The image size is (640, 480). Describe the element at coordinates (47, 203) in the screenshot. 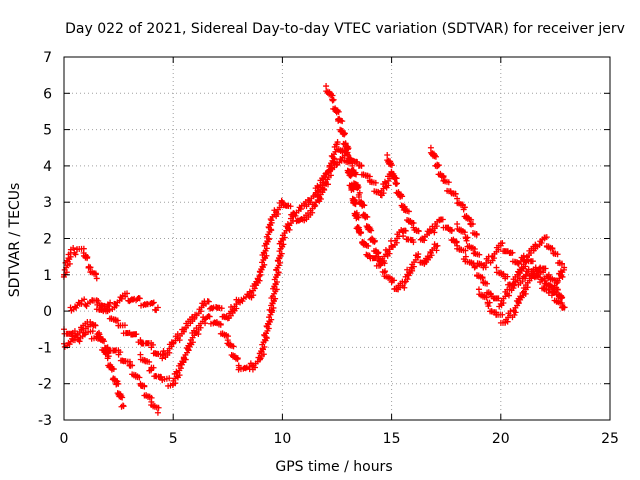

I see `y-tick-label: 3` at that location.